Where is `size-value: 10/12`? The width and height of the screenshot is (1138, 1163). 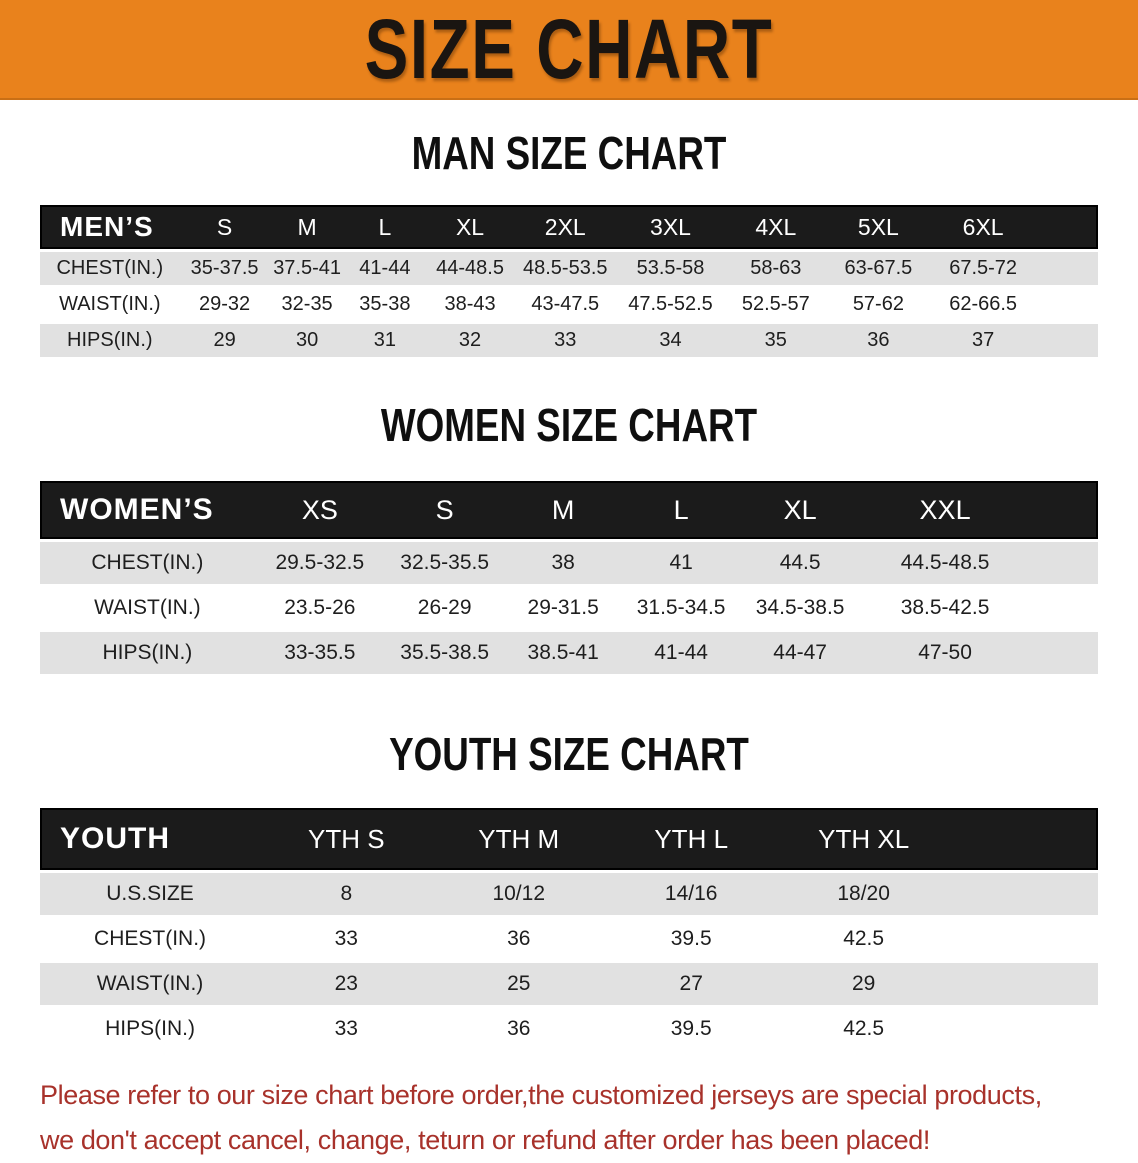 size-value: 10/12 is located at coordinates (518, 894).